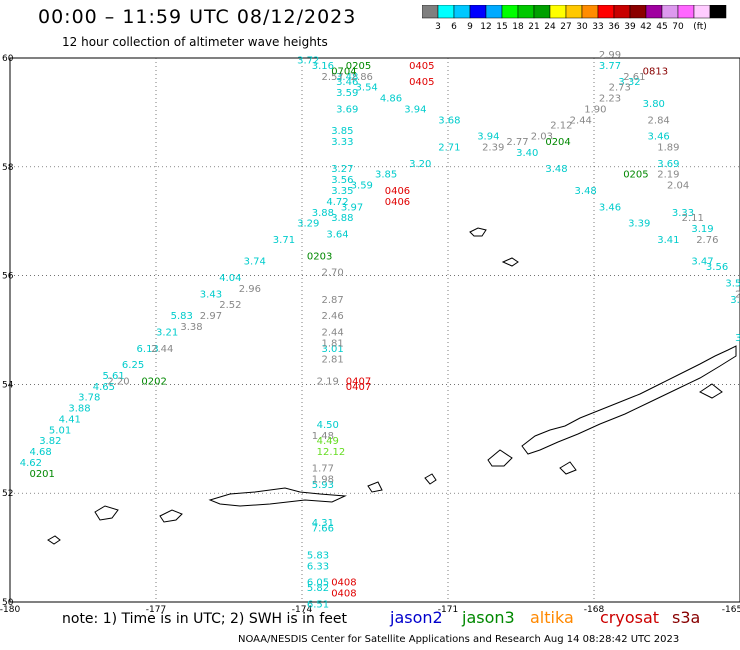 This screenshot has width=740, height=650. Describe the element at coordinates (8, 59) in the screenshot. I see `lat-tick-label: 60` at that location.